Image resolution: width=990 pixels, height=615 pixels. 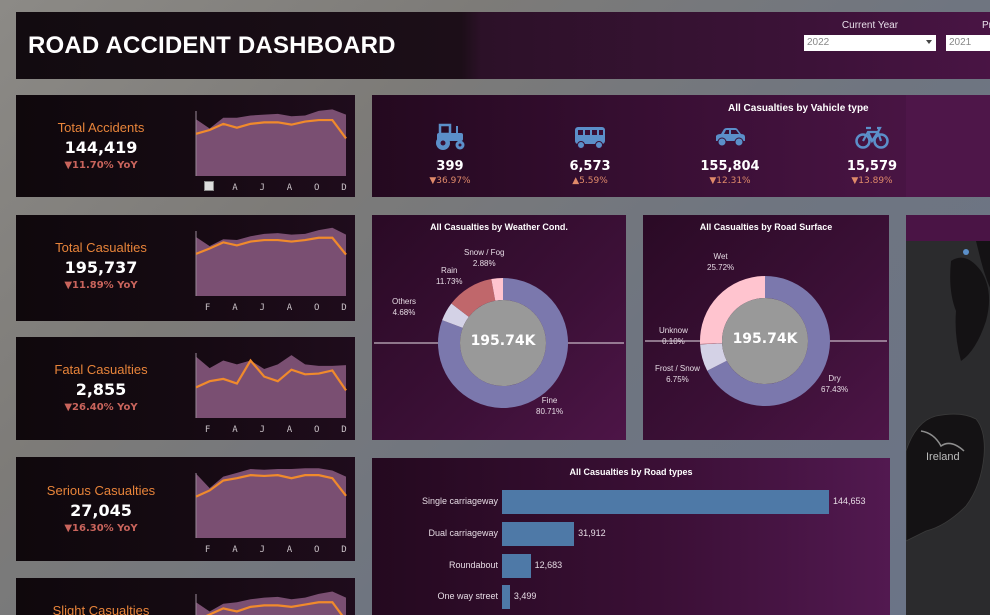 I want to click on kpi-label: Total Casualties, so click(x=101, y=247).